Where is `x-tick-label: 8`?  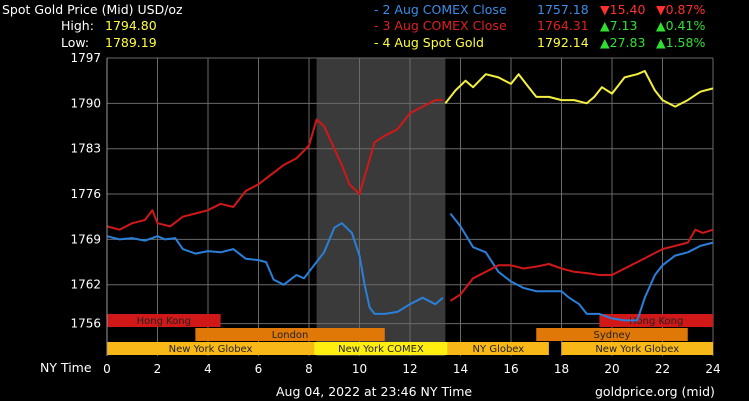 x-tick-label: 8 is located at coordinates (309, 369).